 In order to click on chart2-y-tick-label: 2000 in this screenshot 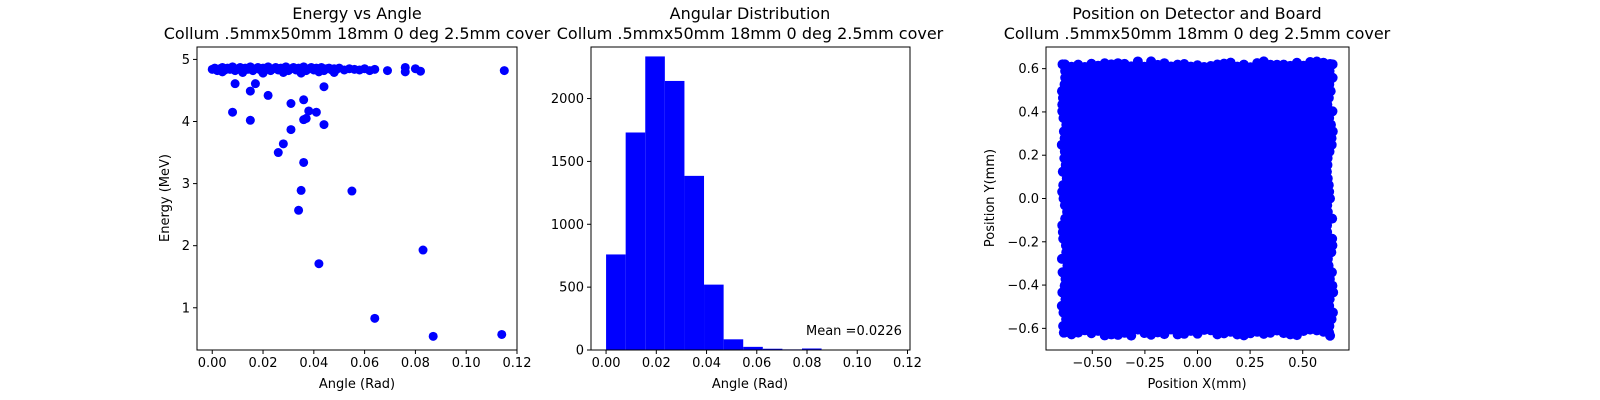, I will do `click(567, 99)`.